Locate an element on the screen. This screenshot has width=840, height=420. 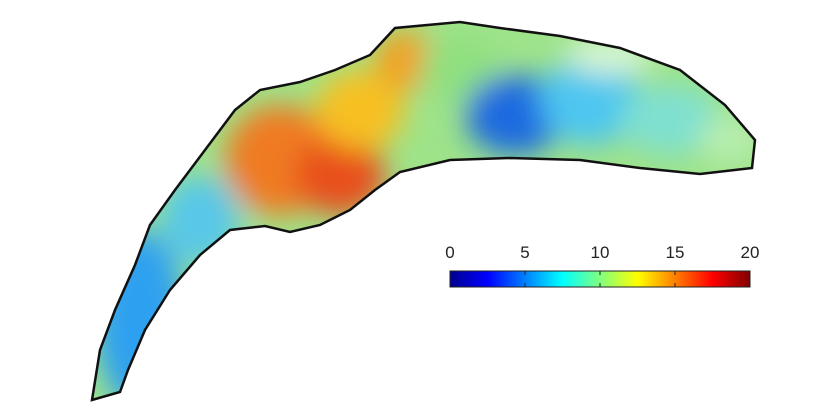
colorbar-tick-label: 0 is located at coordinates (449, 252).